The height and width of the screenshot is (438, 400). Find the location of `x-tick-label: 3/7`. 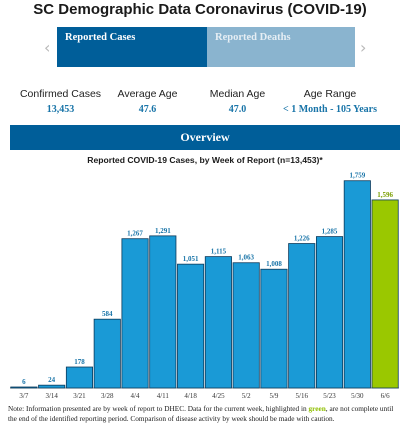

x-tick-label: 3/7 is located at coordinates (23, 396).